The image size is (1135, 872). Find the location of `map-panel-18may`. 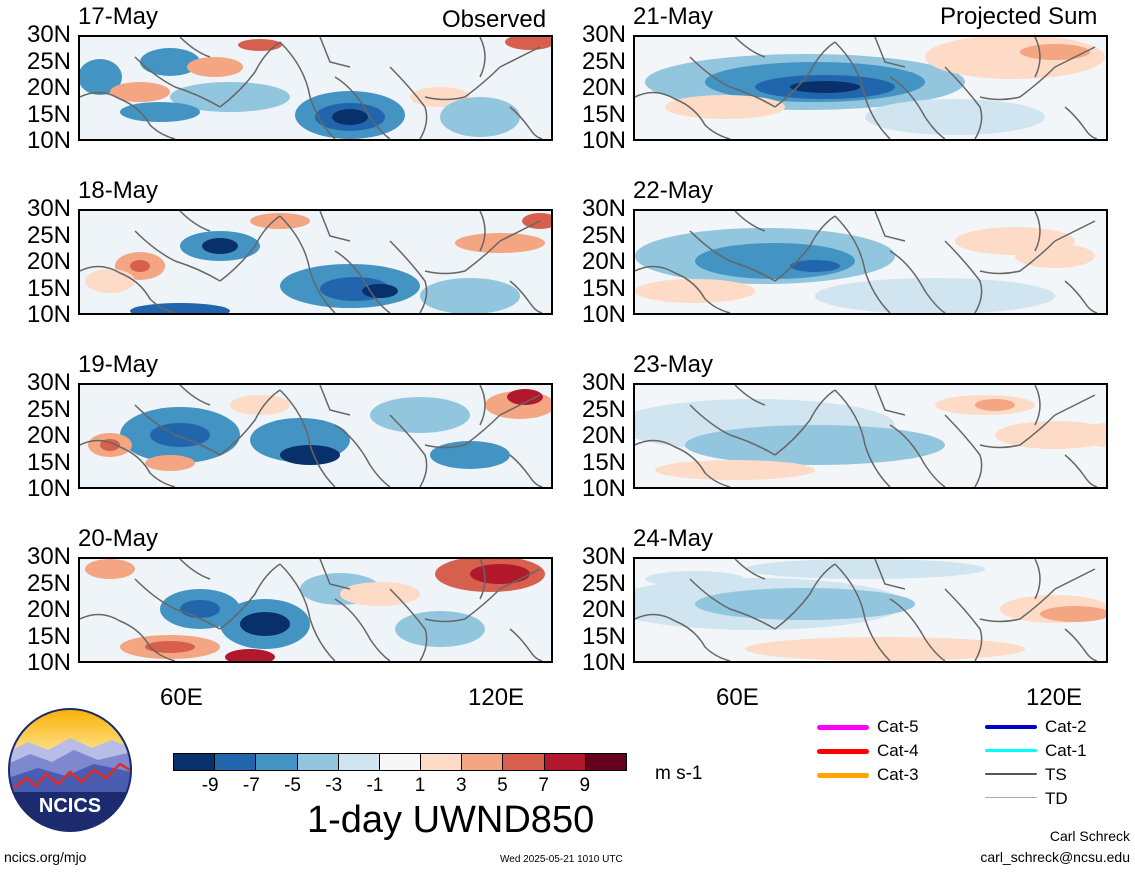

map-panel-18may is located at coordinates (315, 262).